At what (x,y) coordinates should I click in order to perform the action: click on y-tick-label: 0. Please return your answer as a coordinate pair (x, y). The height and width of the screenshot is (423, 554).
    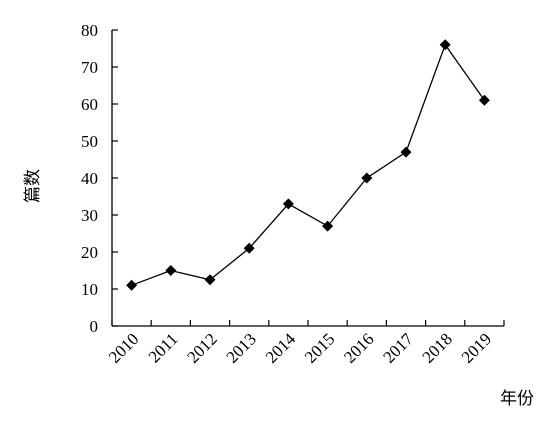
    Looking at the image, I should click on (94, 326).